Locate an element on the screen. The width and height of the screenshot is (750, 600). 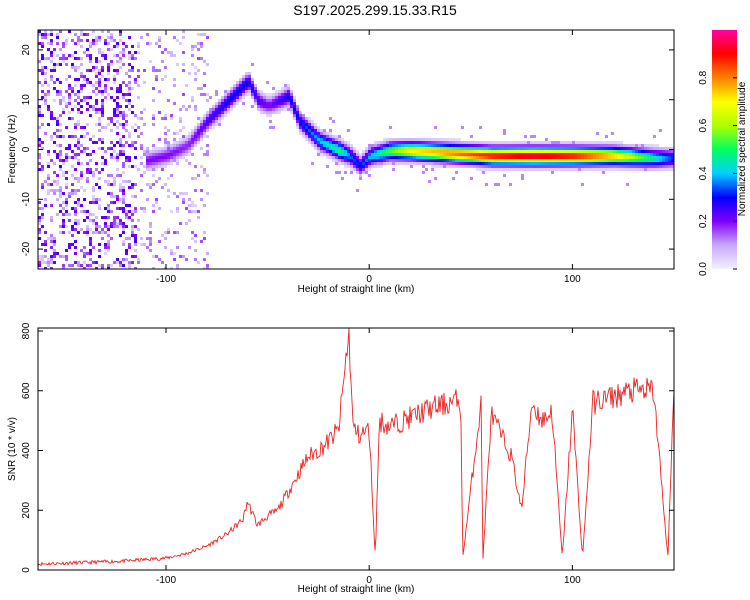
spectrogram-ytick-label: 20 is located at coordinates (26, 50).